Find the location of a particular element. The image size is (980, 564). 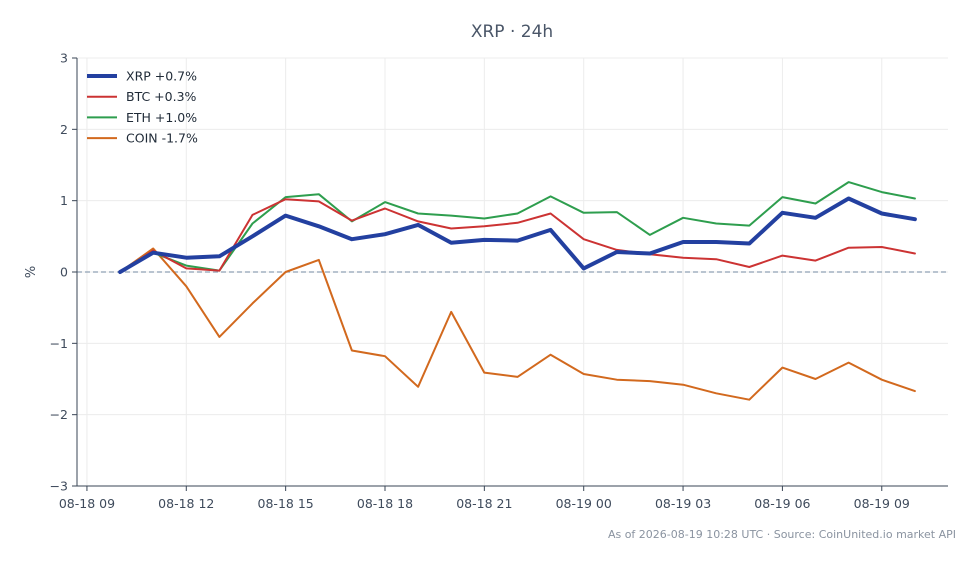

x-tick-label: 08-19 03 is located at coordinates (683, 503).